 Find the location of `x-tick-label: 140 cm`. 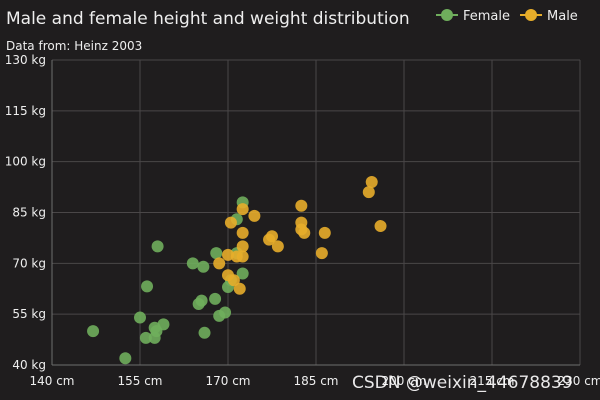

x-tick-label: 140 cm is located at coordinates (51, 381).